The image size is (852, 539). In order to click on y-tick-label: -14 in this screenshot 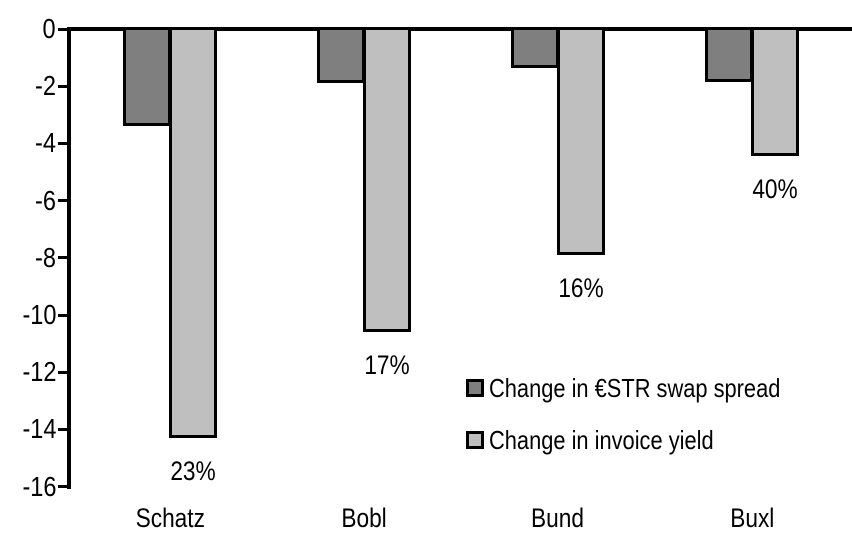, I will do `click(28, 429)`.